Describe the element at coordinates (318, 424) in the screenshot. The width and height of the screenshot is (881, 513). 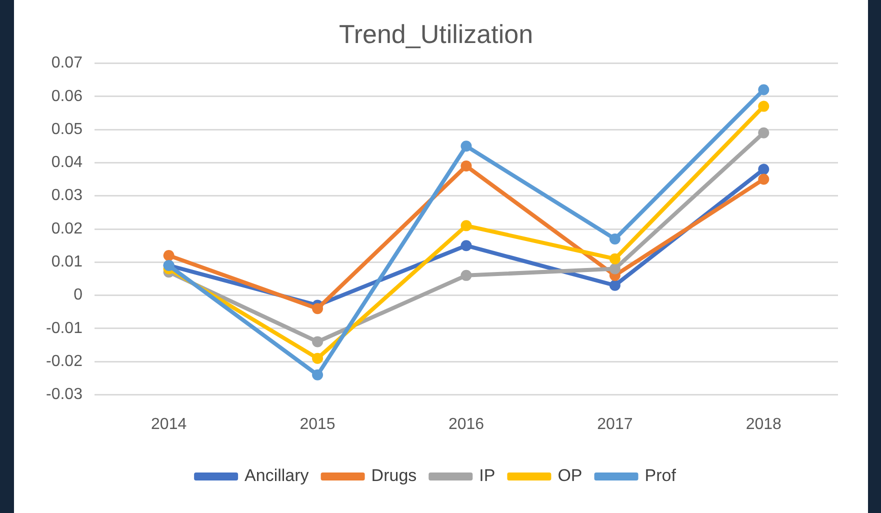
I see `x-tick-label: 2015` at that location.